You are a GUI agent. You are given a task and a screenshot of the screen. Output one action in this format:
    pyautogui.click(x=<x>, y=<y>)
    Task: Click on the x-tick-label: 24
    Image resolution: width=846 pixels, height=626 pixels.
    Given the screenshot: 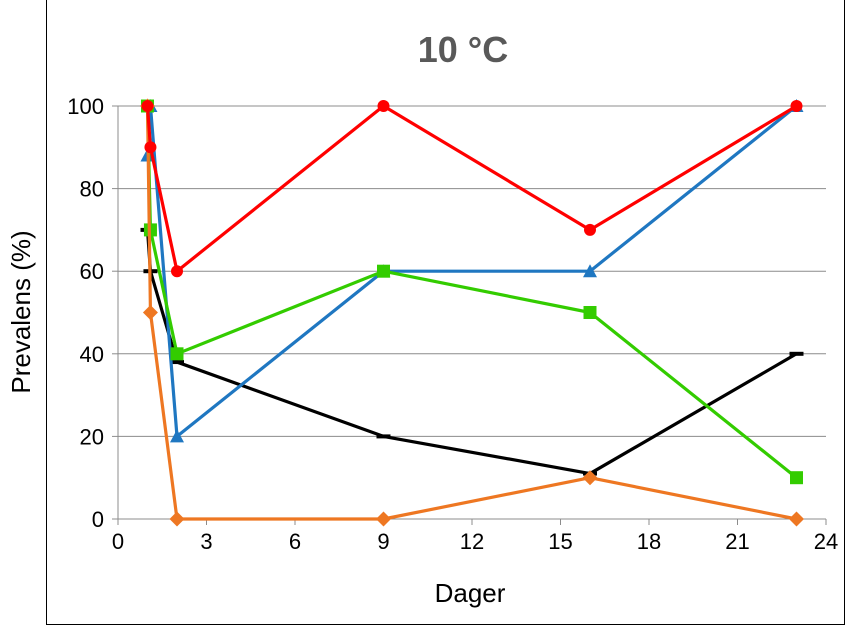 What is the action you would take?
    pyautogui.click(x=826, y=541)
    